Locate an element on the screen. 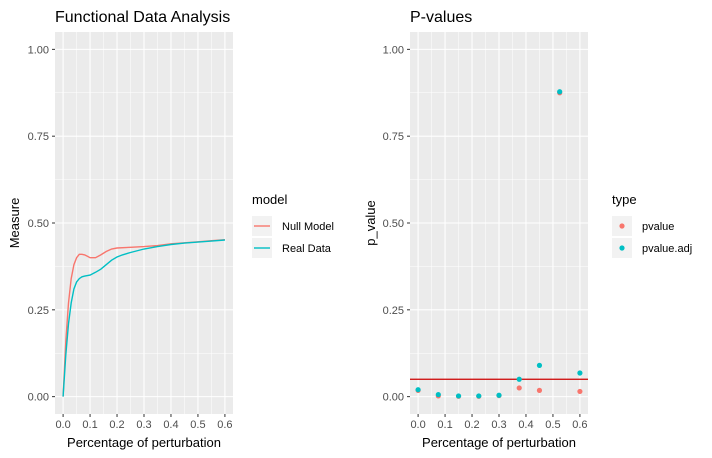 The width and height of the screenshot is (712, 458). series-line-real-data is located at coordinates (143, 318).